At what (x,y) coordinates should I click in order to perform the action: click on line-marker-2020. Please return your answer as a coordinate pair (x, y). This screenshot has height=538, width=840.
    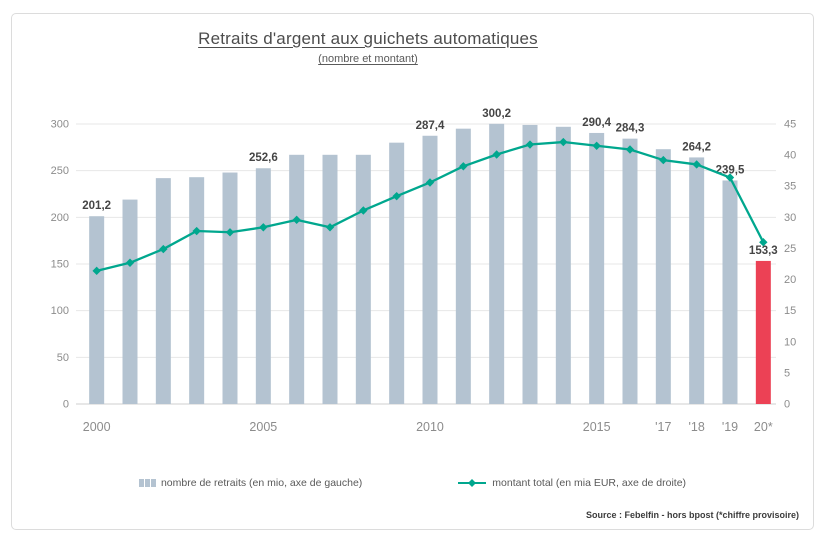
    Looking at the image, I should click on (763, 242).